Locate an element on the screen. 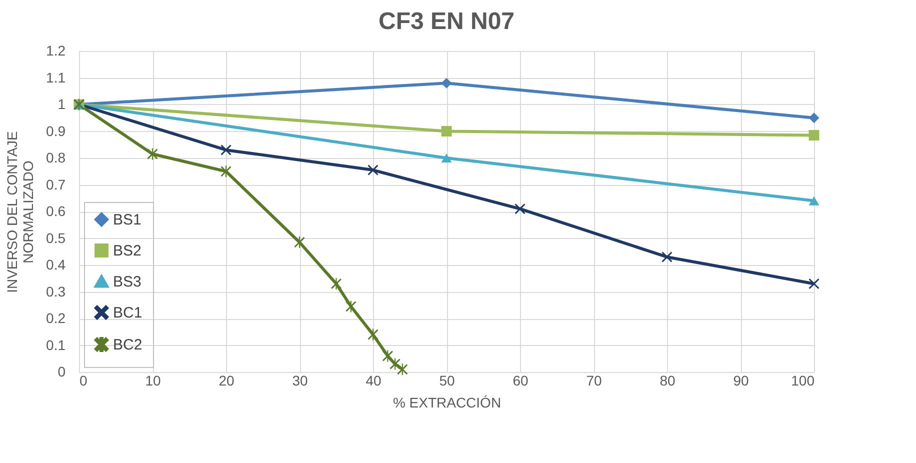 The image size is (916, 463). y-tick-label: 0.8 is located at coordinates (56, 158).